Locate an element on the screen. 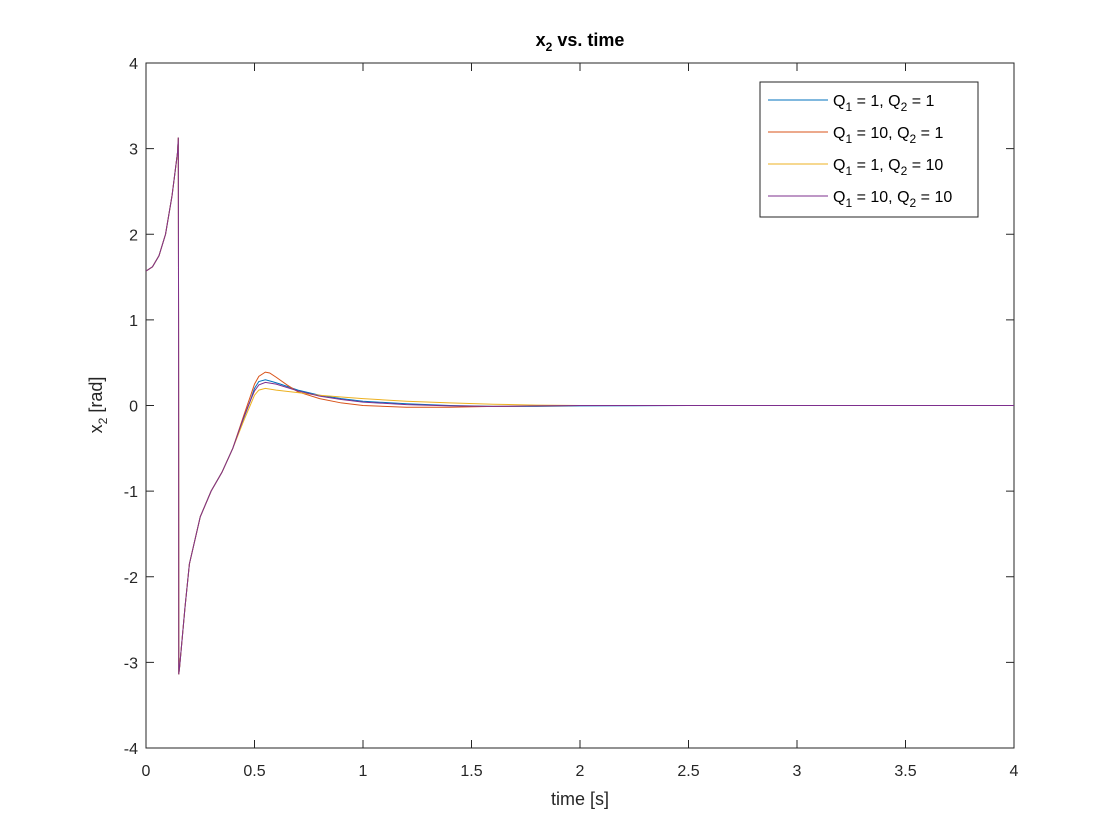 This screenshot has width=1120, height=840. y-axis-label-base: x is located at coordinates (96, 428).